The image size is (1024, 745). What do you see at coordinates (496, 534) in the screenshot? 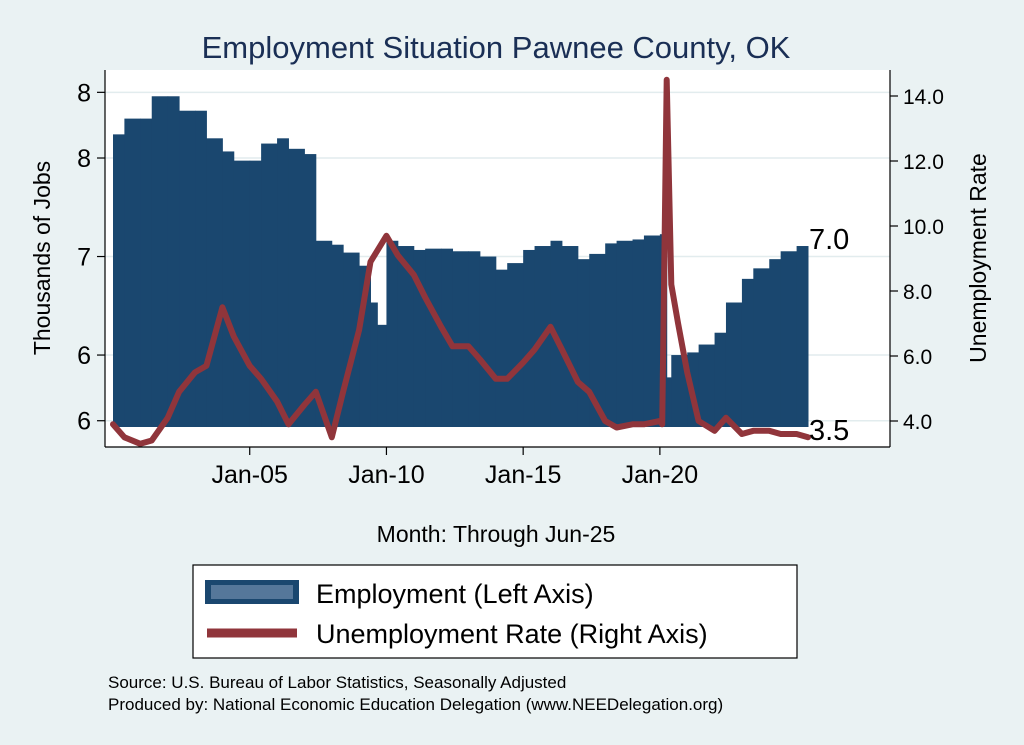
I see `x-axis-label: Month: Through Jun-25` at bounding box center [496, 534].